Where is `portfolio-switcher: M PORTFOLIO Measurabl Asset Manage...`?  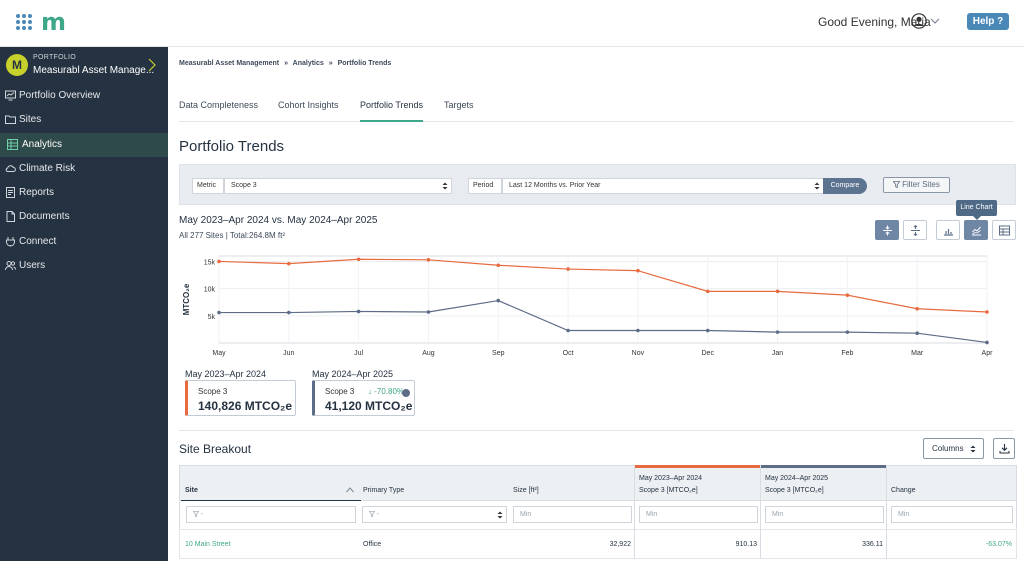 portfolio-switcher: M PORTFOLIO Measurabl Asset Manage... is located at coordinates (84, 65).